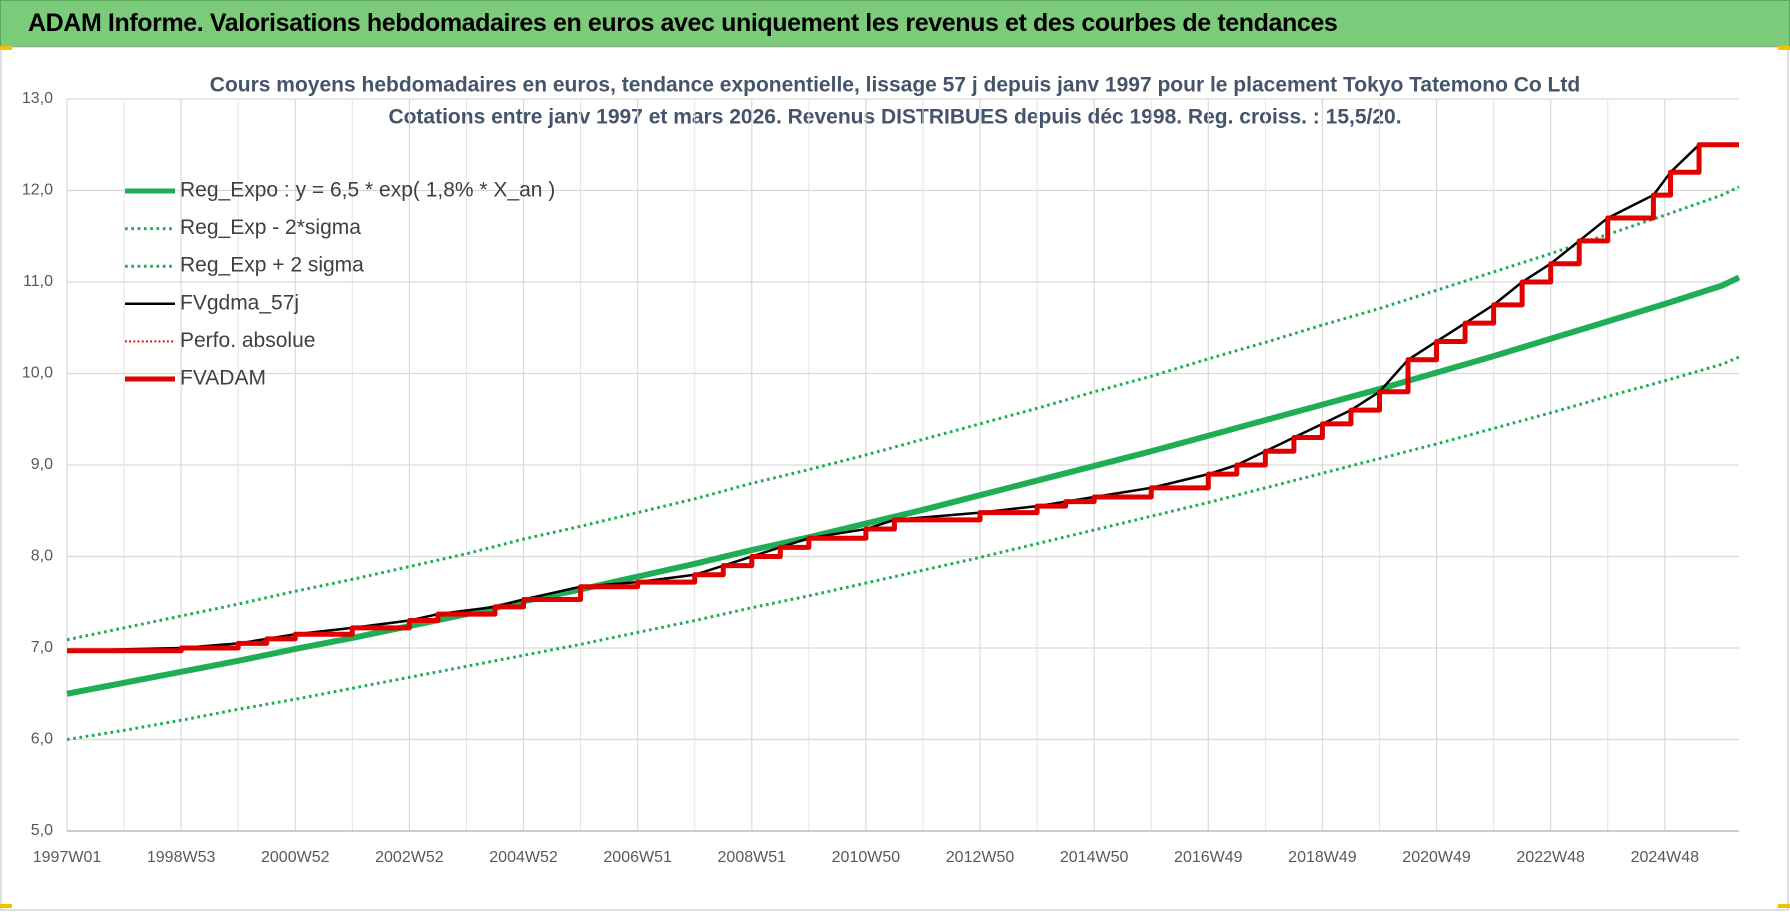 Image resolution: width=1790 pixels, height=912 pixels. Describe the element at coordinates (223, 378) in the screenshot. I see `legend-label: FVADAM` at that location.